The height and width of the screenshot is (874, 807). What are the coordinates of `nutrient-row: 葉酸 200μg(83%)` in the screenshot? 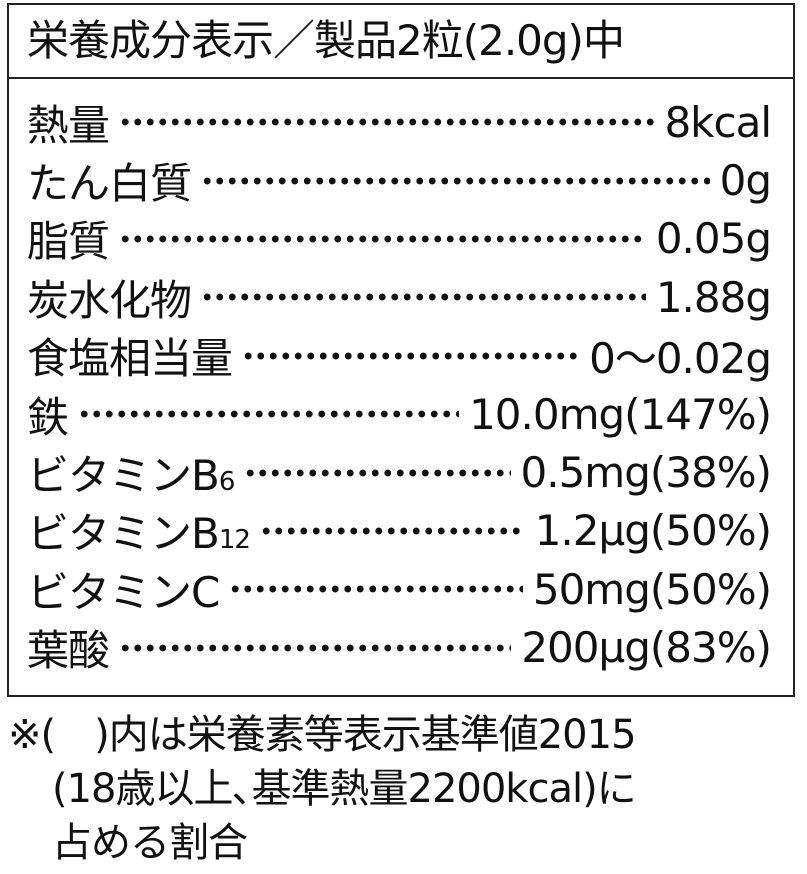 It's located at (399, 647).